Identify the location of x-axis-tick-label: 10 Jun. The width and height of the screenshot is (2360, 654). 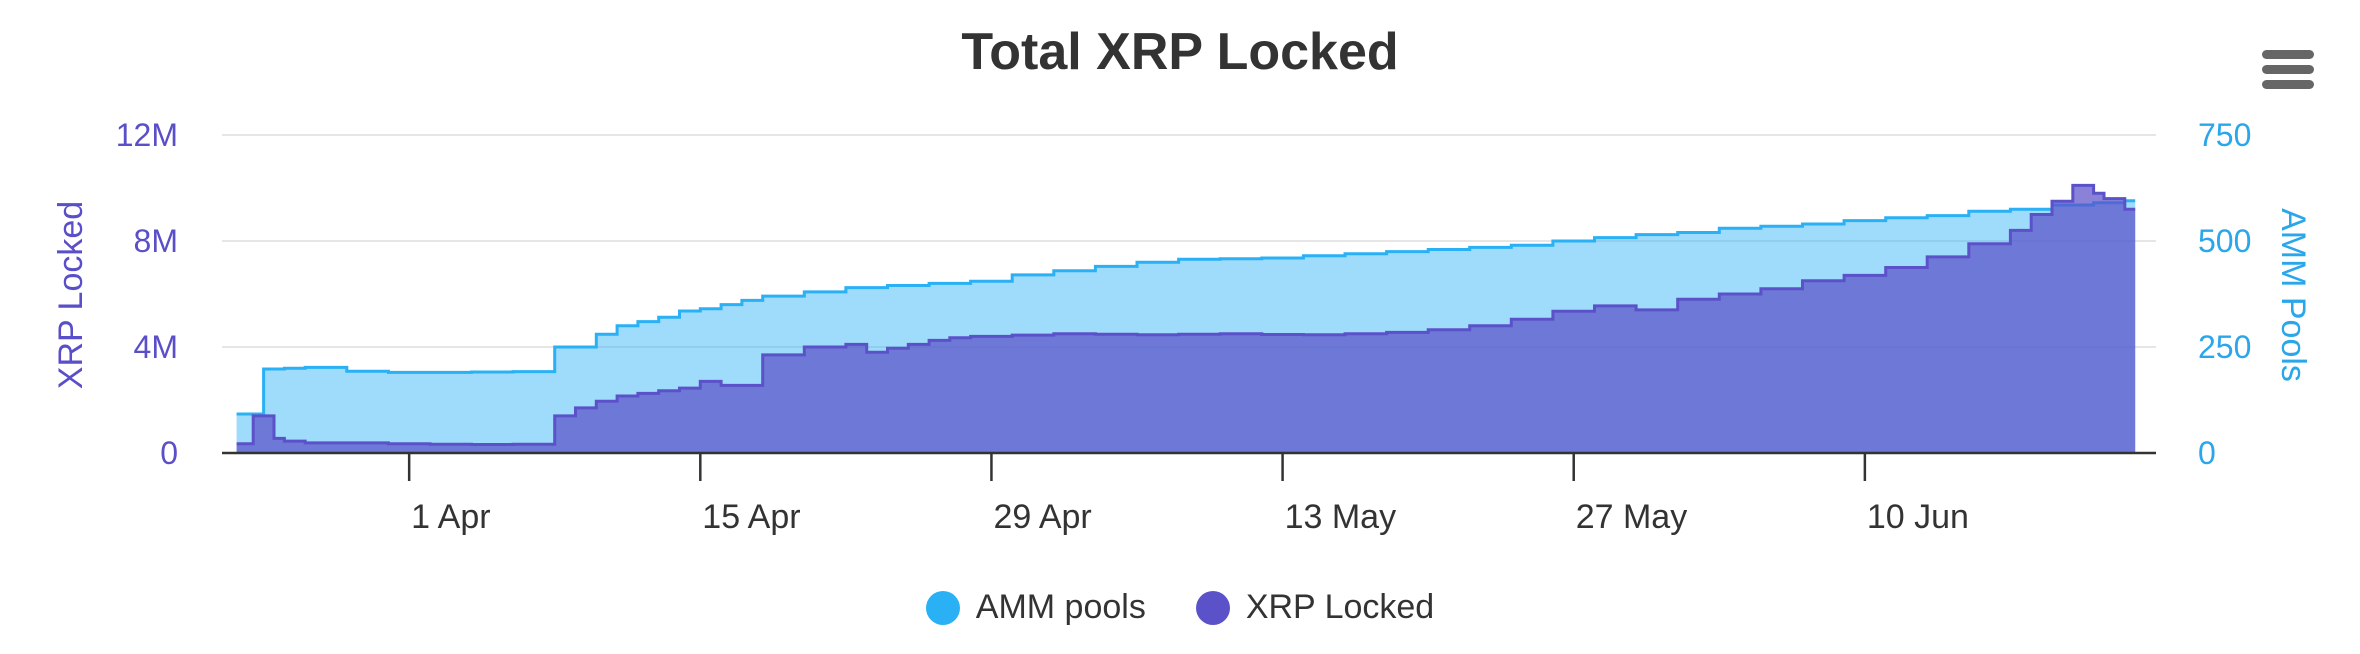
(1918, 517).